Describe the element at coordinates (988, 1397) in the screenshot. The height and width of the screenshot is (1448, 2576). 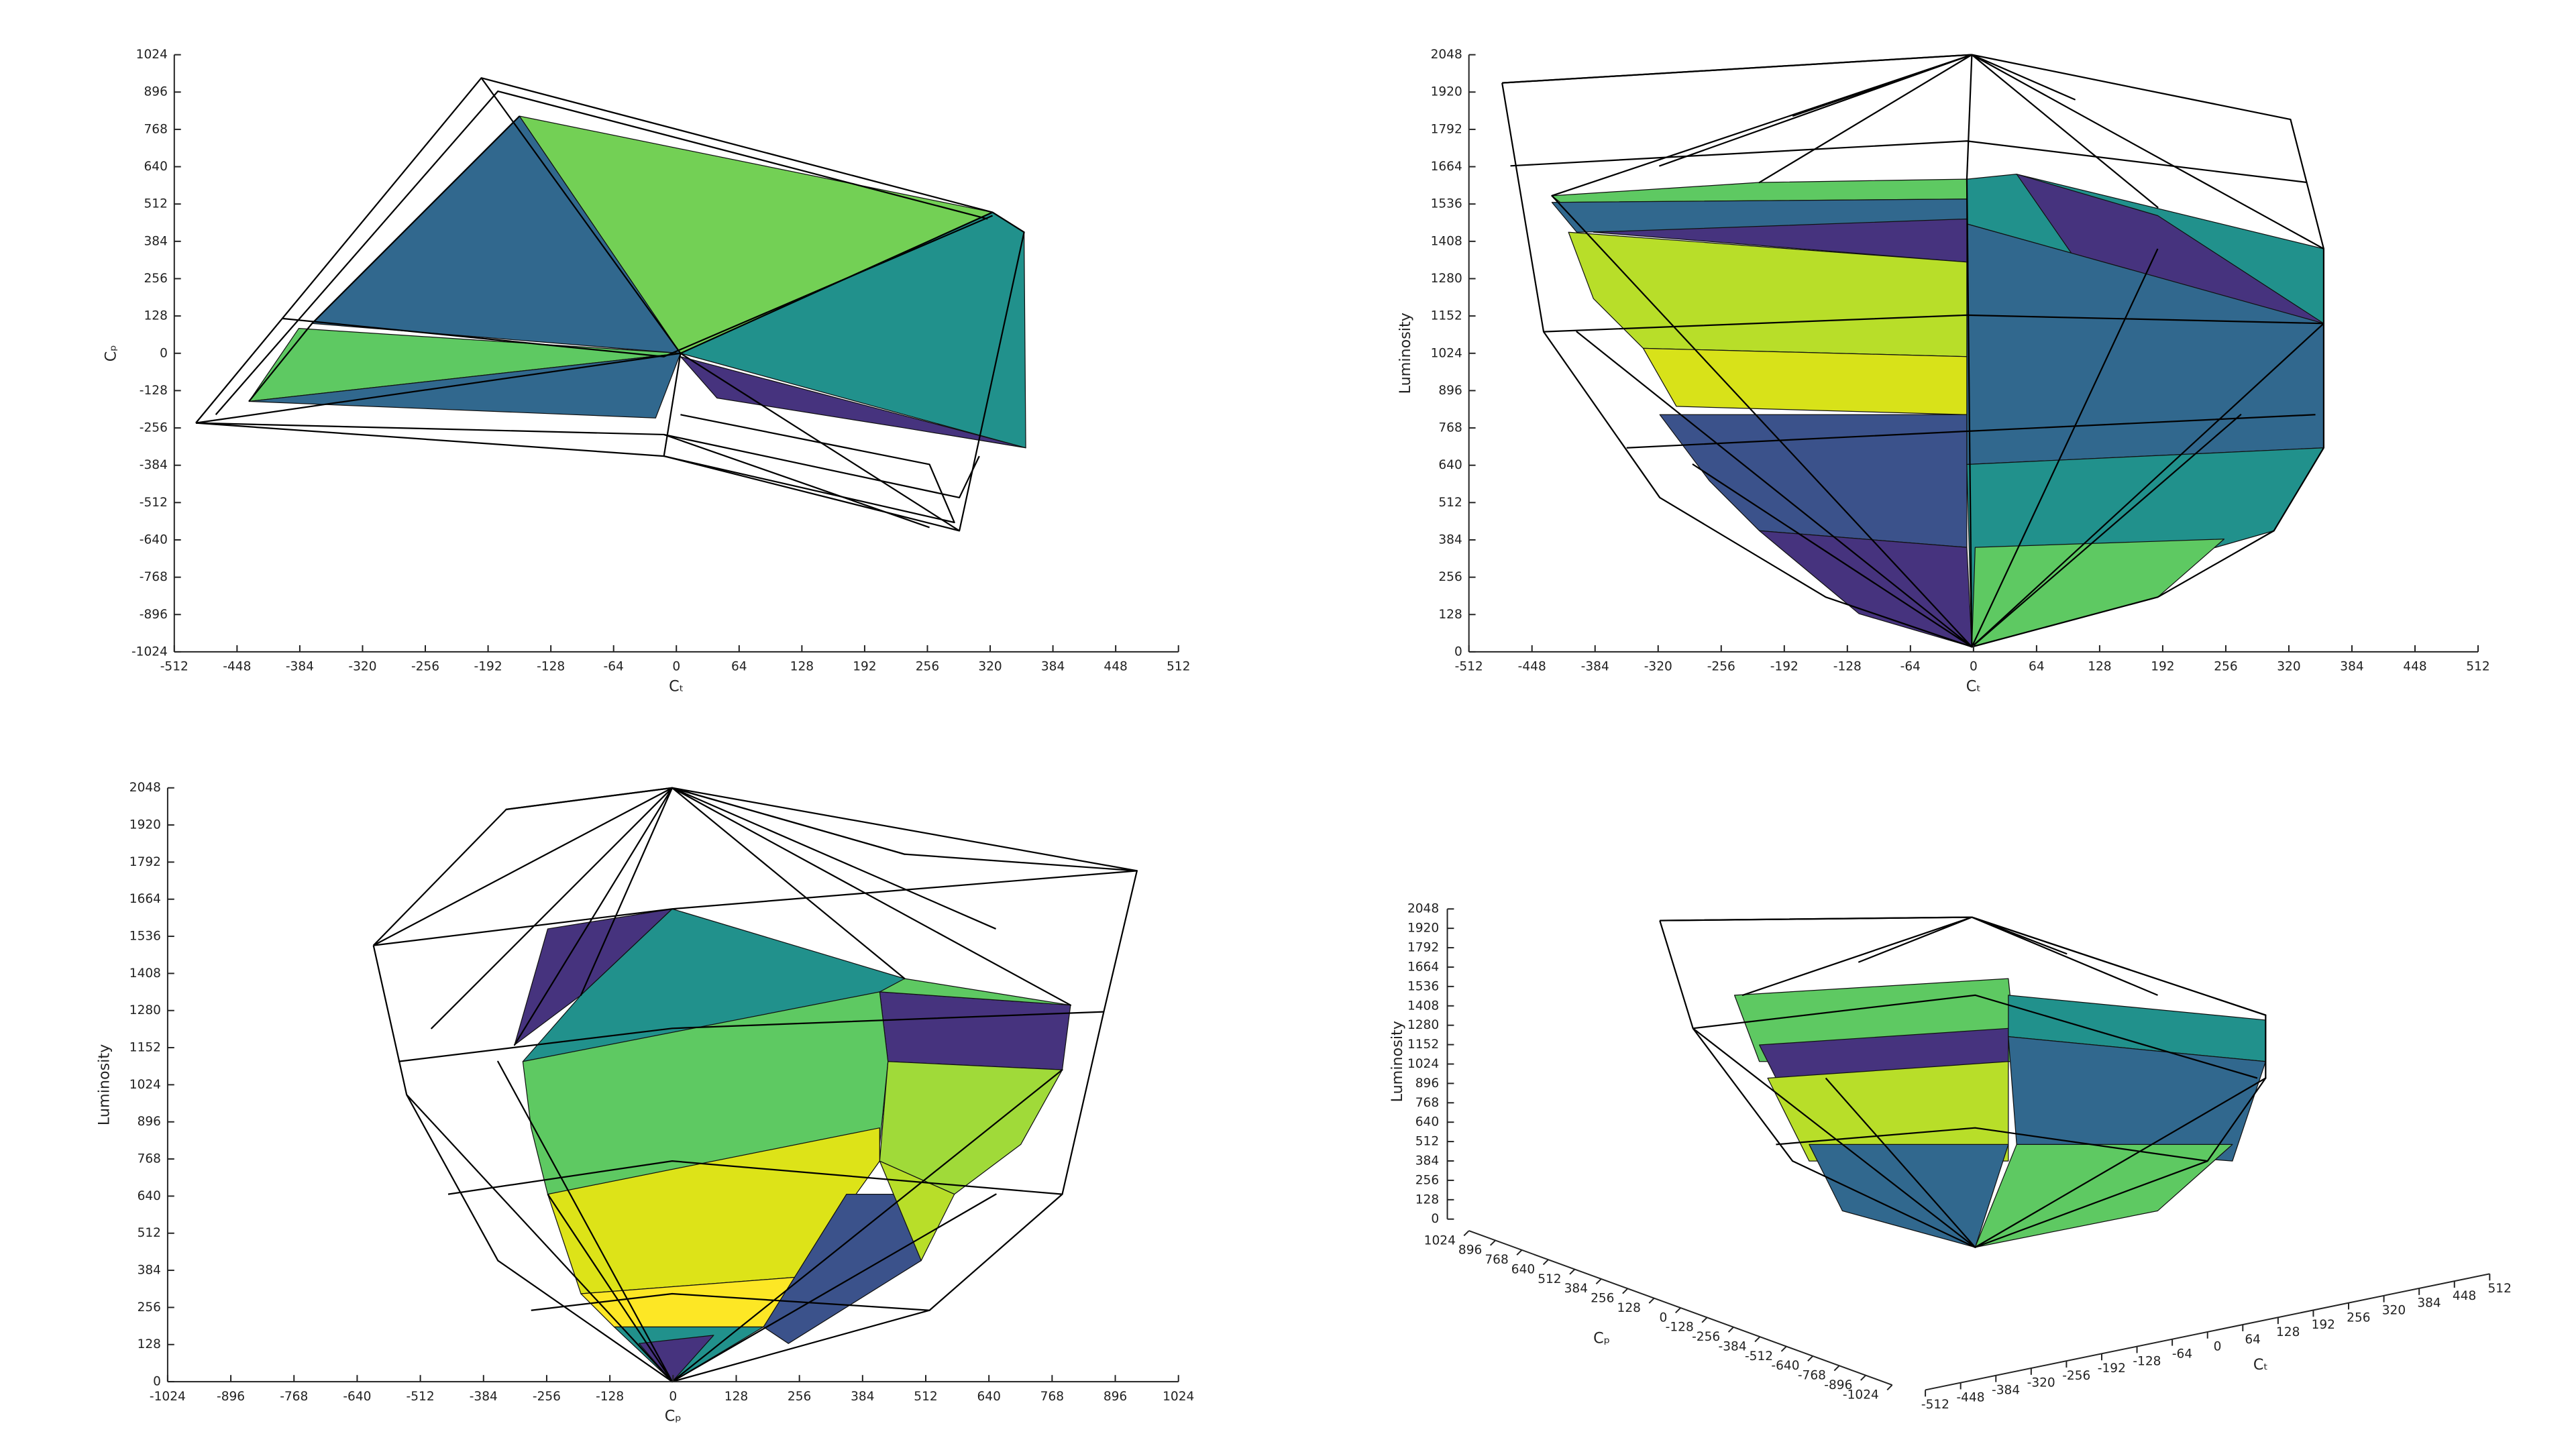
I see `x-tick-label: 640` at that location.